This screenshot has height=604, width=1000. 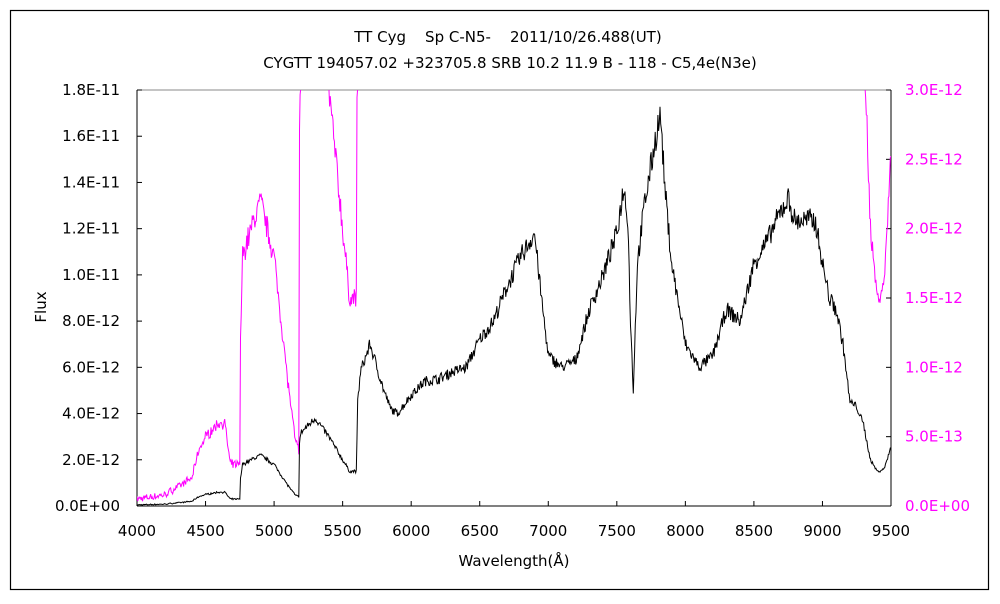 What do you see at coordinates (91, 367) in the screenshot?
I see `y-left-tick-label: 6.0E-12` at bounding box center [91, 367].